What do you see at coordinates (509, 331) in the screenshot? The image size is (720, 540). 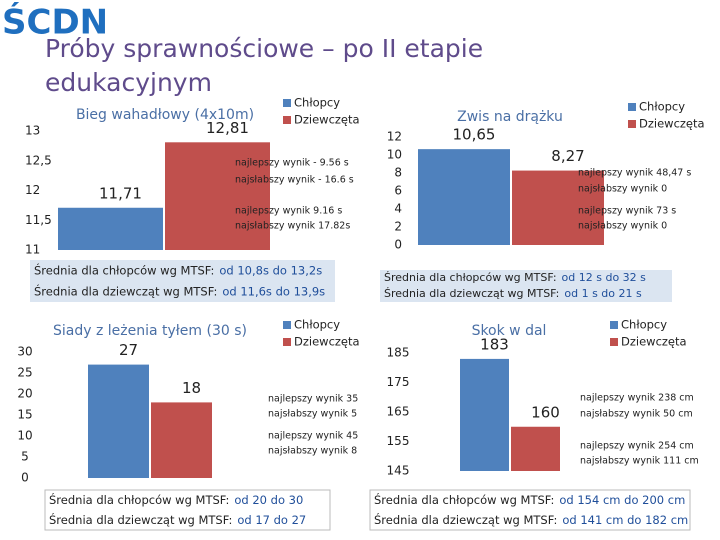 I see `chart-title: Skok w dal` at bounding box center [509, 331].